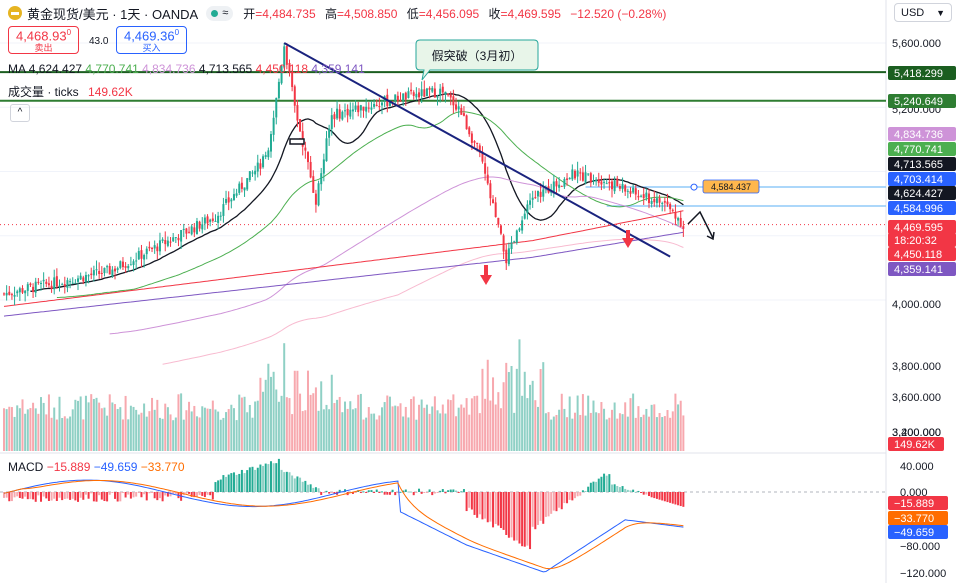  I want to click on volume-legend: 成交量 · ticks 149.62K, so click(70, 91).